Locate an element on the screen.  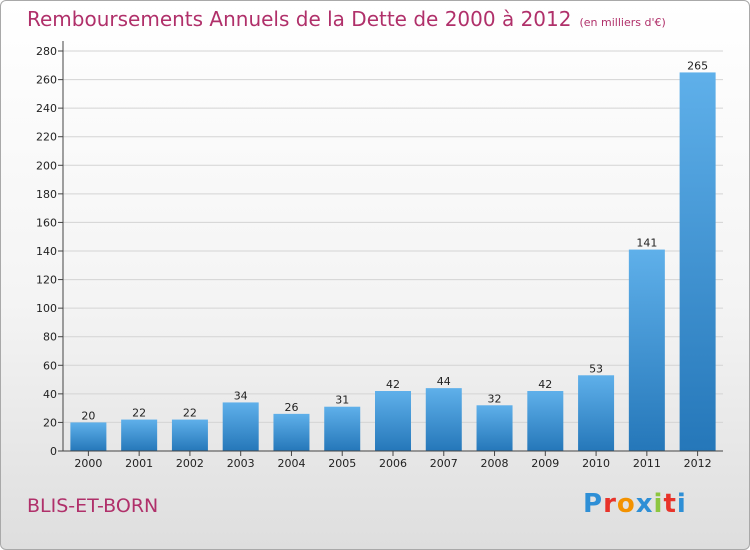
y-tick-label: 80 is located at coordinates (50, 337).